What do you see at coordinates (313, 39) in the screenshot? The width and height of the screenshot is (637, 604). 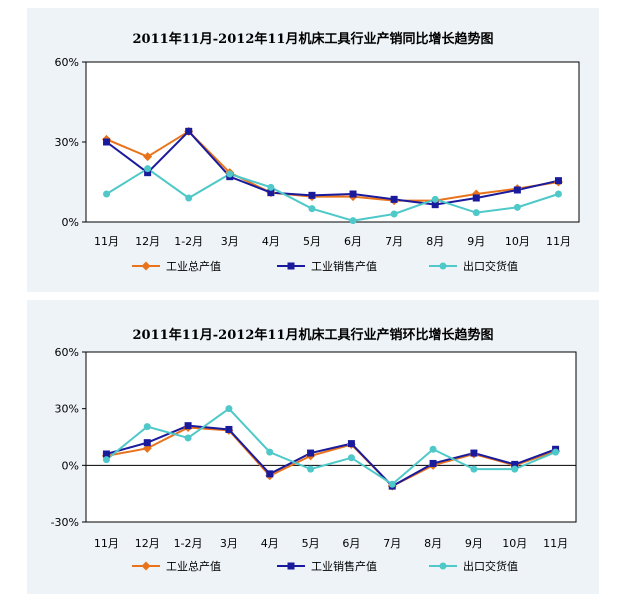 I see `chart-title: 2011年11月-2012年11月机床工具行业产销同比增长趋势图` at bounding box center [313, 39].